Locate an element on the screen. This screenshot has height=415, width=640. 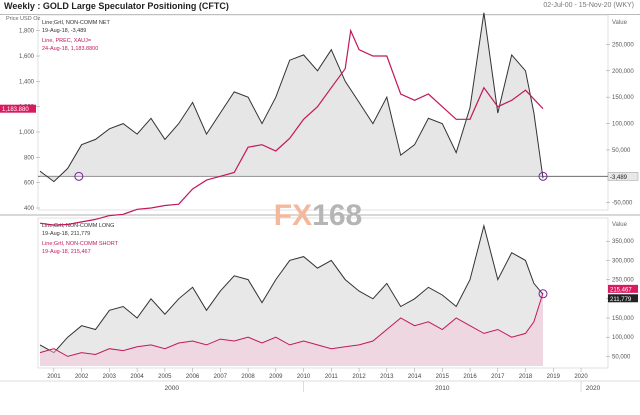
top-right-tick-label-3: 100,000 is located at coordinates (623, 125).